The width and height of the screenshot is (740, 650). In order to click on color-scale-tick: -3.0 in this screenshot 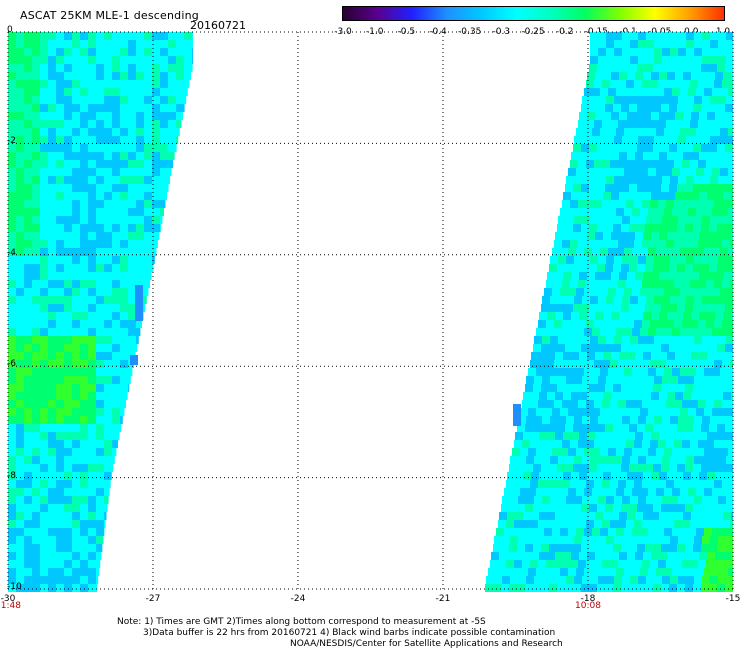, I will do `click(343, 32)`.